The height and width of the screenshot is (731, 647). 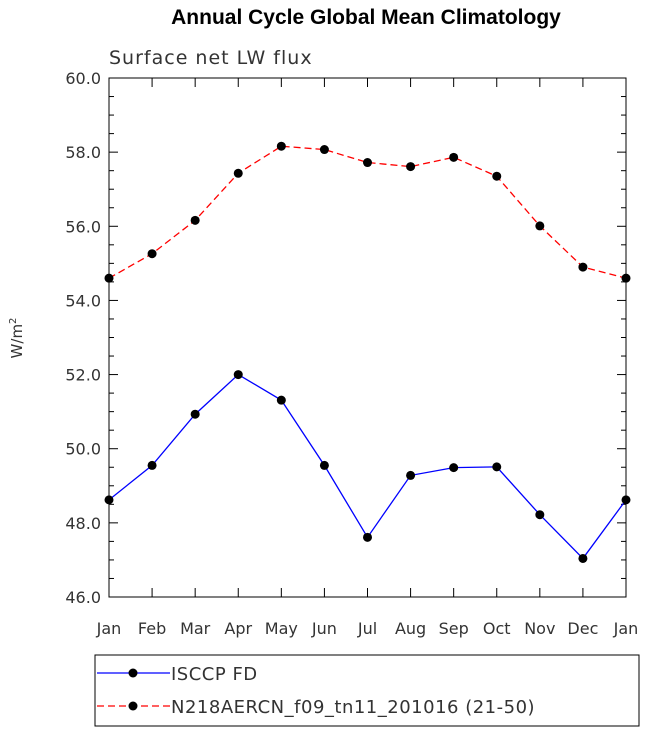 What do you see at coordinates (83, 78) in the screenshot?
I see `y-tick-label: 60.0` at bounding box center [83, 78].